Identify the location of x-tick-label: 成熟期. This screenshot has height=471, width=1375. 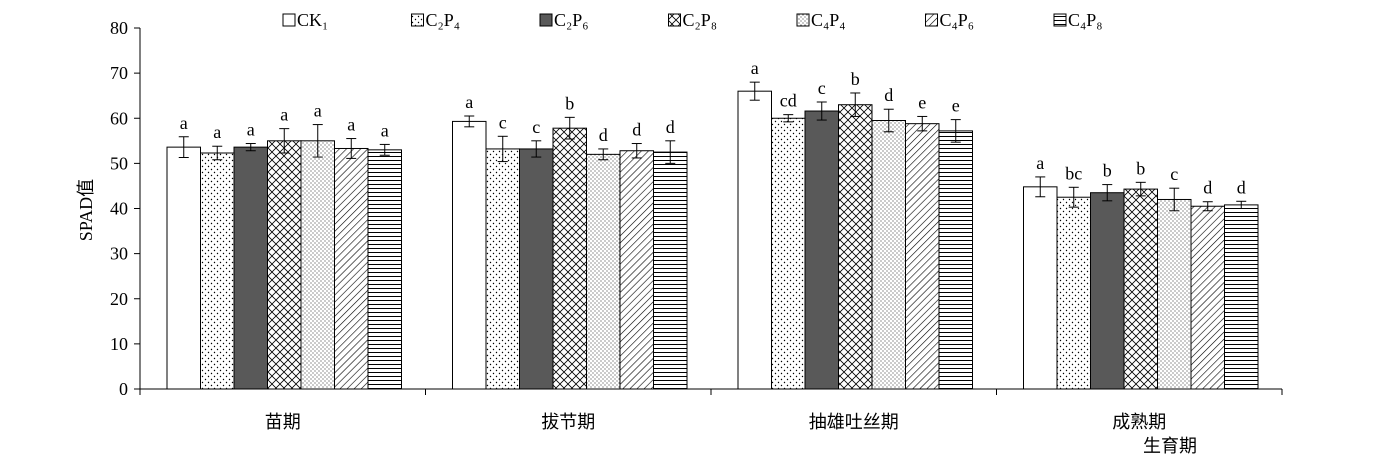
(1139, 422).